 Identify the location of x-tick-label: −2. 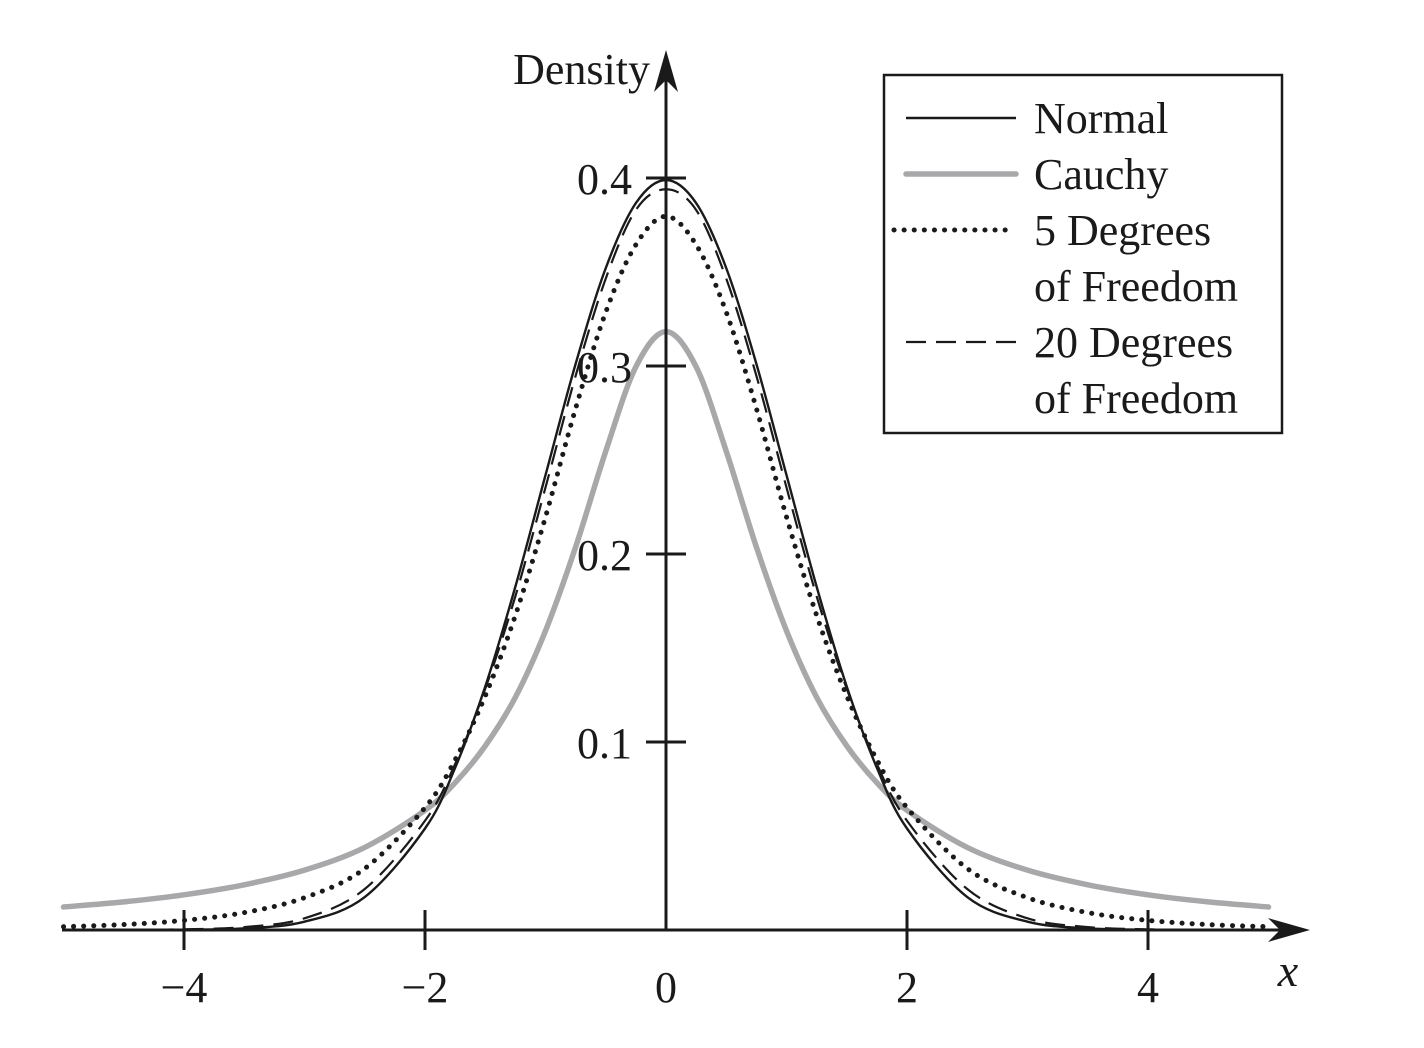
(425, 987).